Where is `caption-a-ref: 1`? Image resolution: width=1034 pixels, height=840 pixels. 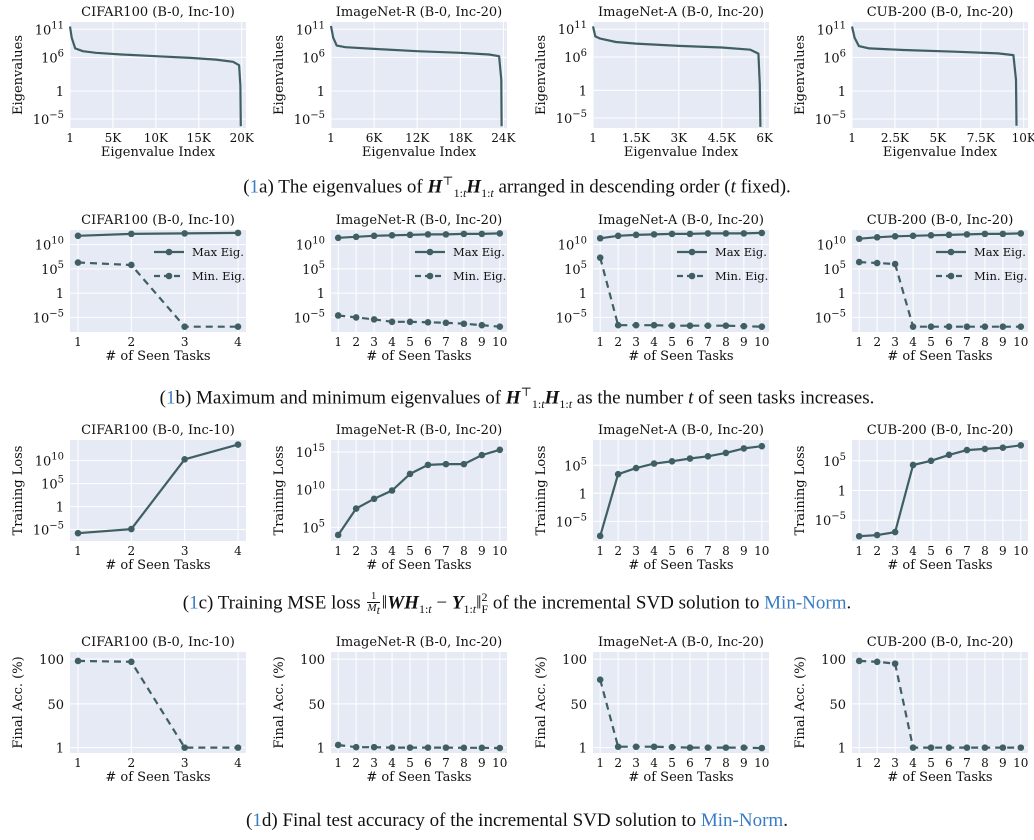 caption-a-ref: 1 is located at coordinates (254, 187).